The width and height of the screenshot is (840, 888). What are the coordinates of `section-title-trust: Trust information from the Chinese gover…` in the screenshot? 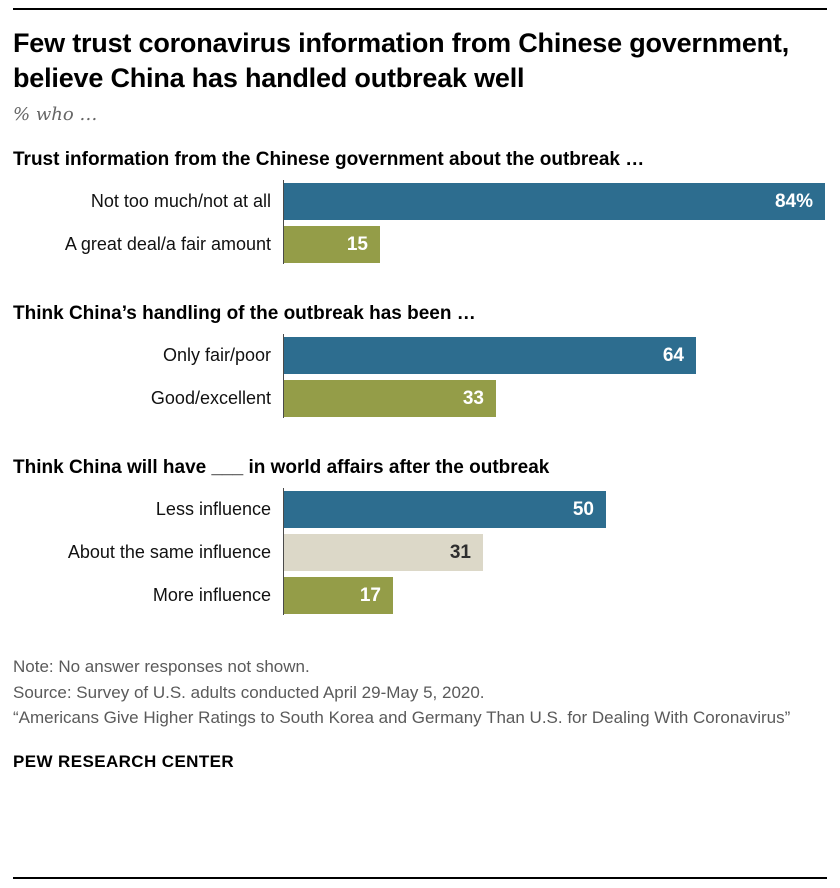 It's located at (329, 160).